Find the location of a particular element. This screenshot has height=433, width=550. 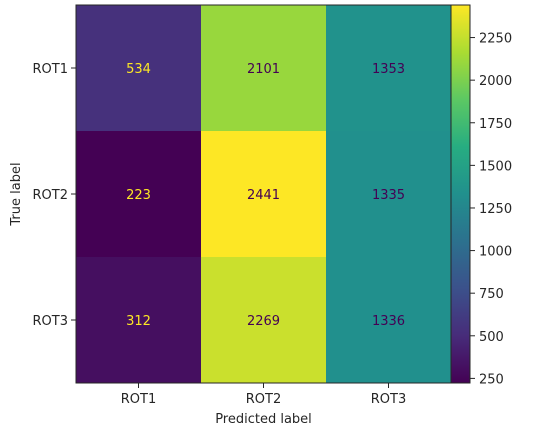

x-tick-label: ROT2 is located at coordinates (263, 399).